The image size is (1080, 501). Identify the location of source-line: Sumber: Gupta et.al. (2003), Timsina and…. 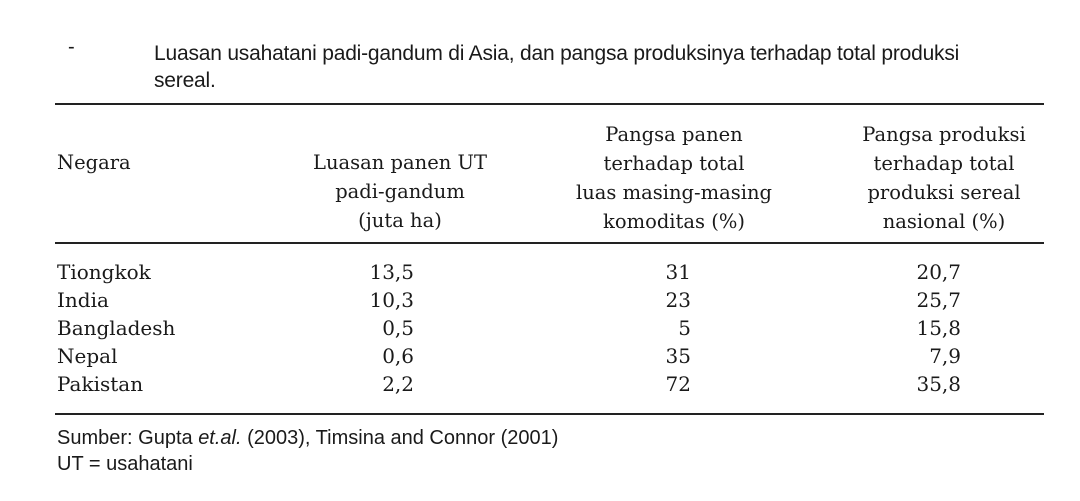
(307, 438).